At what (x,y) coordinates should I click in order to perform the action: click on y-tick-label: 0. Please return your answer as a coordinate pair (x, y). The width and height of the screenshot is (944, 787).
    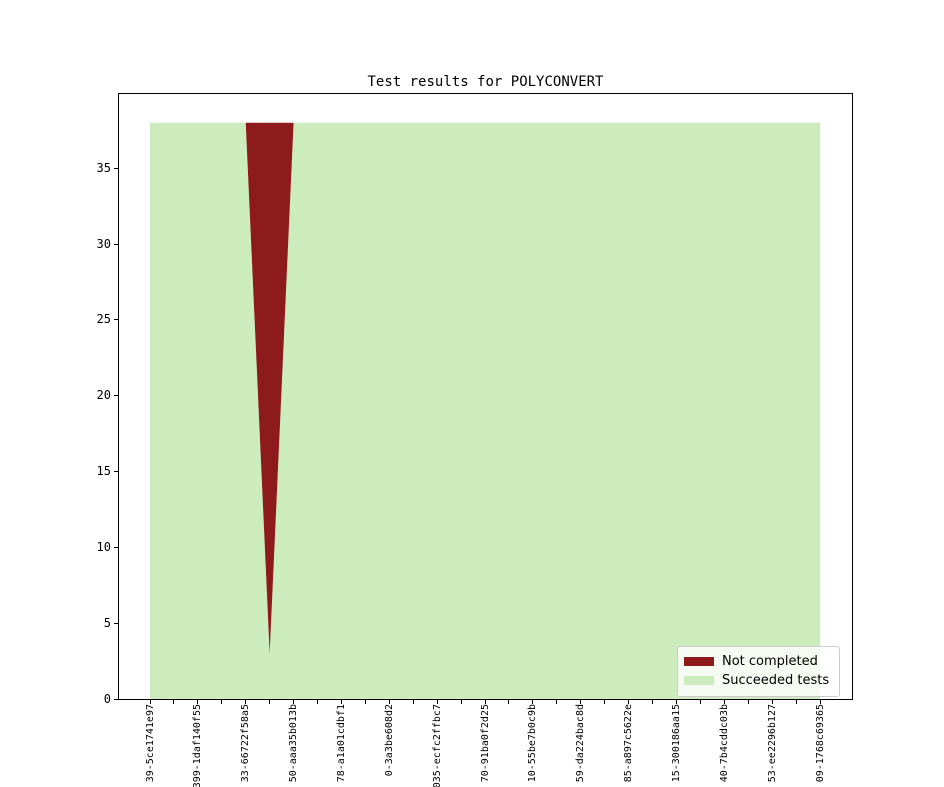
    Looking at the image, I should click on (107, 698).